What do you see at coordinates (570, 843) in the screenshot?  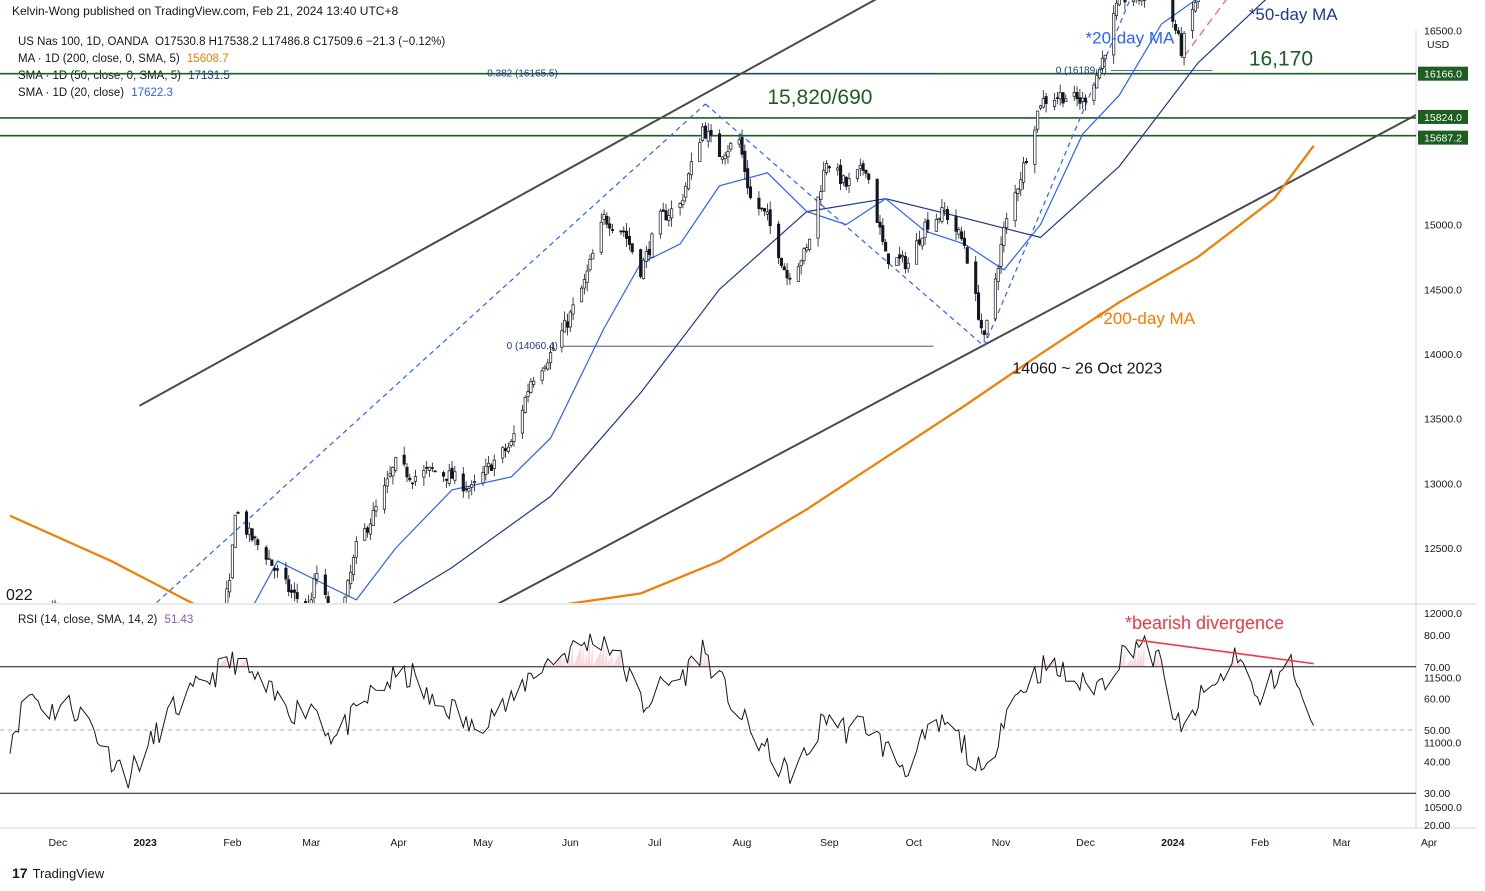 I see `time-tick-label: Jun` at bounding box center [570, 843].